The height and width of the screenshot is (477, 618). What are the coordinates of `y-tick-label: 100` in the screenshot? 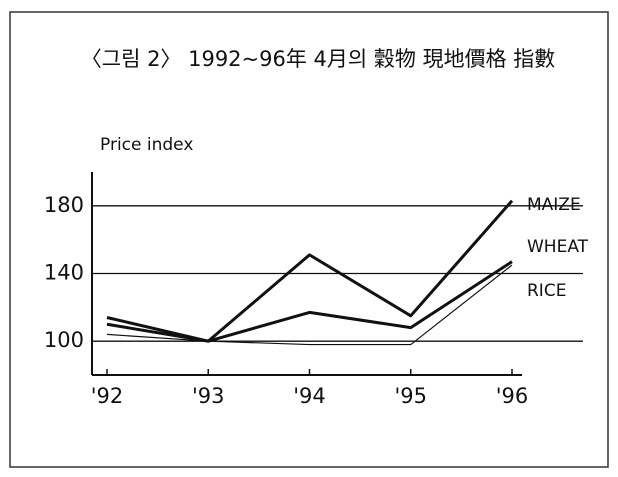 It's located at (64, 340).